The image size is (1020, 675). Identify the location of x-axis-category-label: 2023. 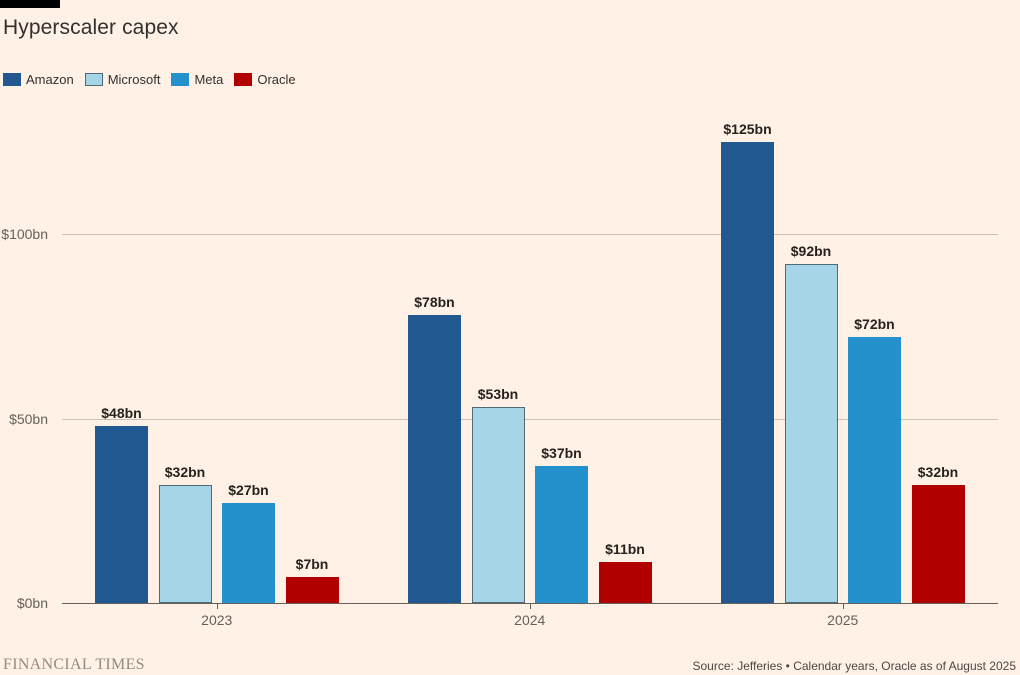
(217, 620).